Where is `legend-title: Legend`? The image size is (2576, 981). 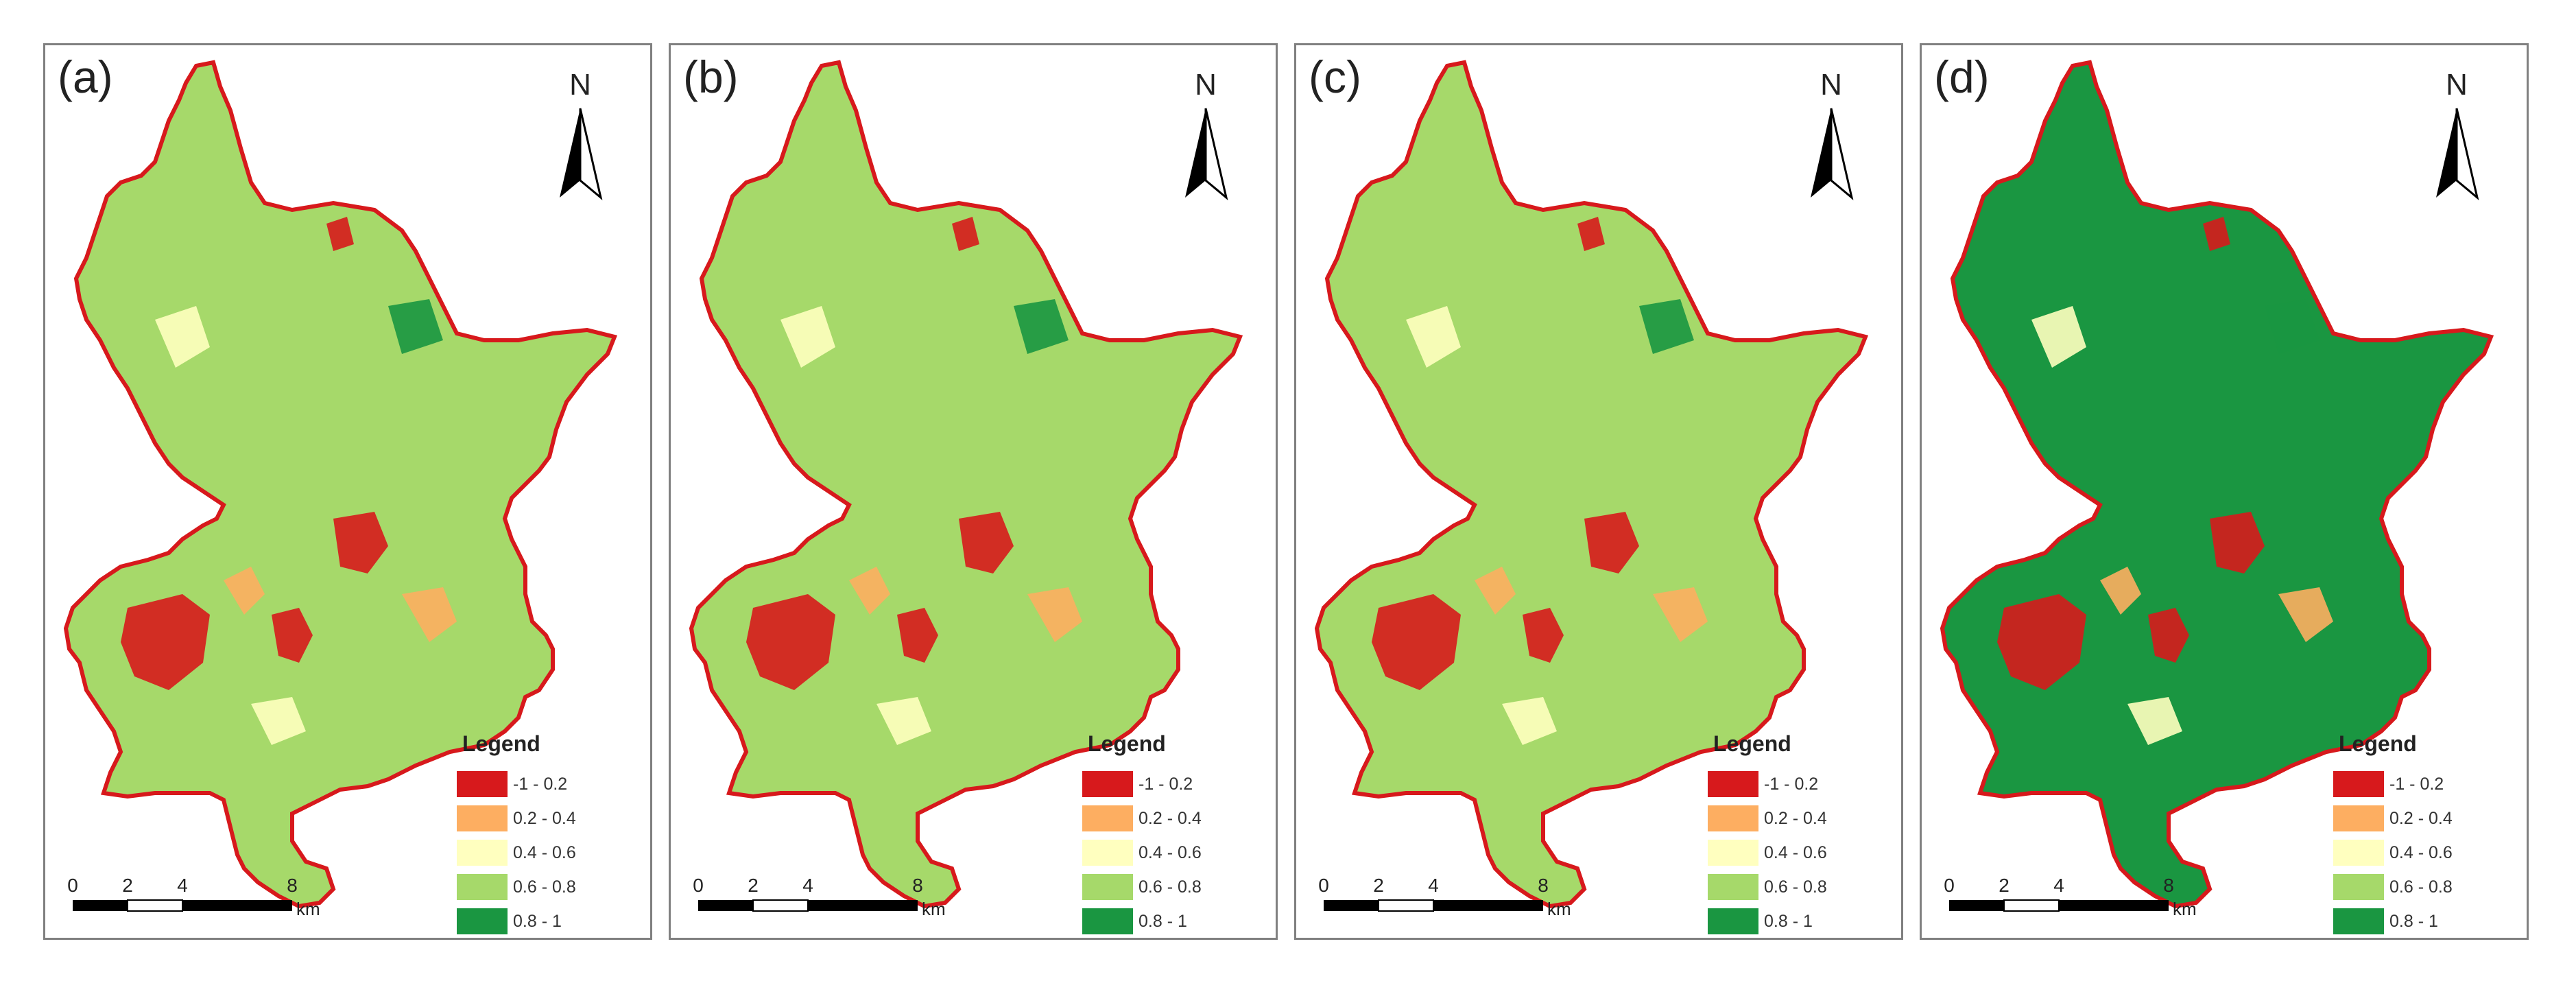
legend-title: Legend is located at coordinates (1127, 743).